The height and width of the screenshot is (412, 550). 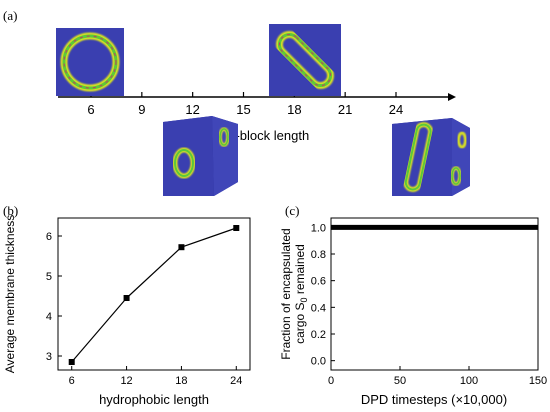 What do you see at coordinates (243, 109) in the screenshot?
I see `a-tick-label: 15` at bounding box center [243, 109].